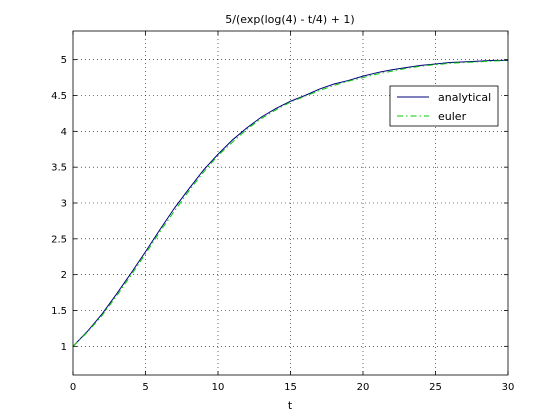  What do you see at coordinates (59, 168) in the screenshot?
I see `y-tick-label: 3.5` at bounding box center [59, 168].